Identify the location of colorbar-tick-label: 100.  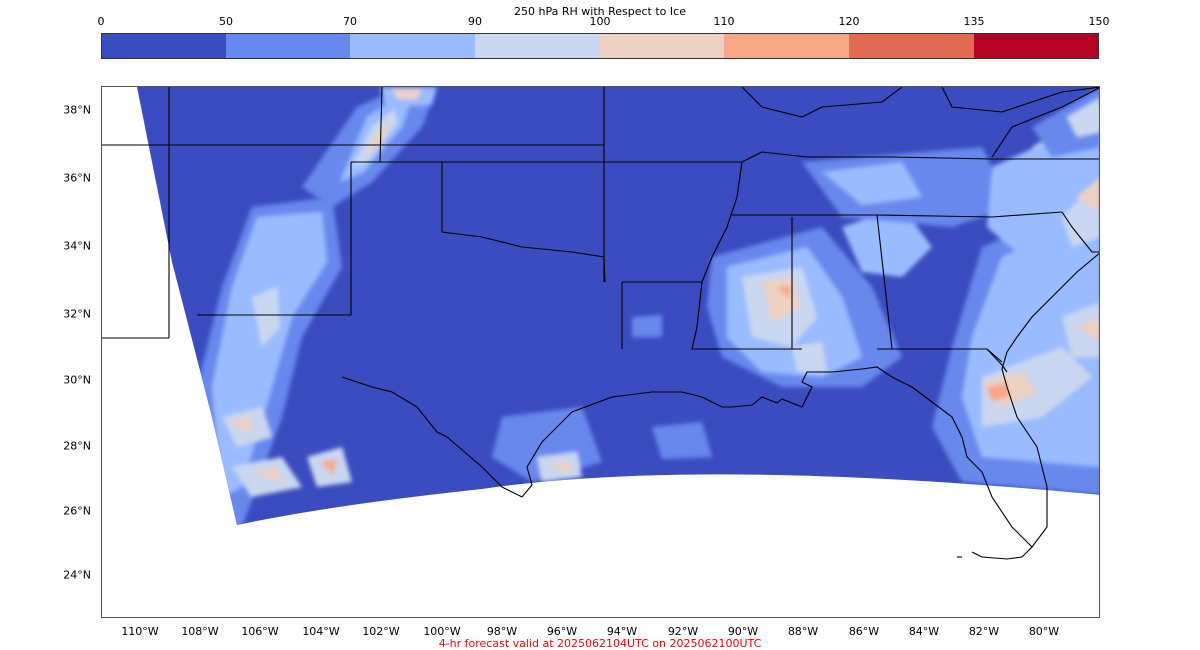
(600, 21).